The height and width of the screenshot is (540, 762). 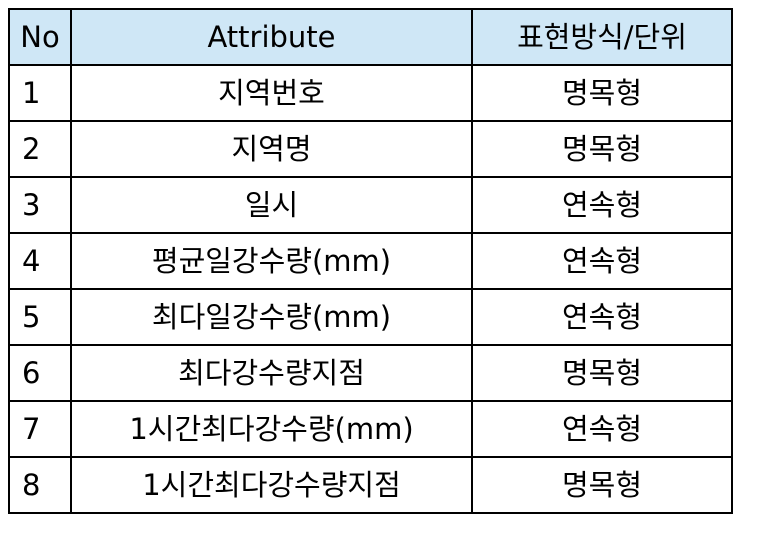 I want to click on row-no: 8, so click(x=40, y=485).